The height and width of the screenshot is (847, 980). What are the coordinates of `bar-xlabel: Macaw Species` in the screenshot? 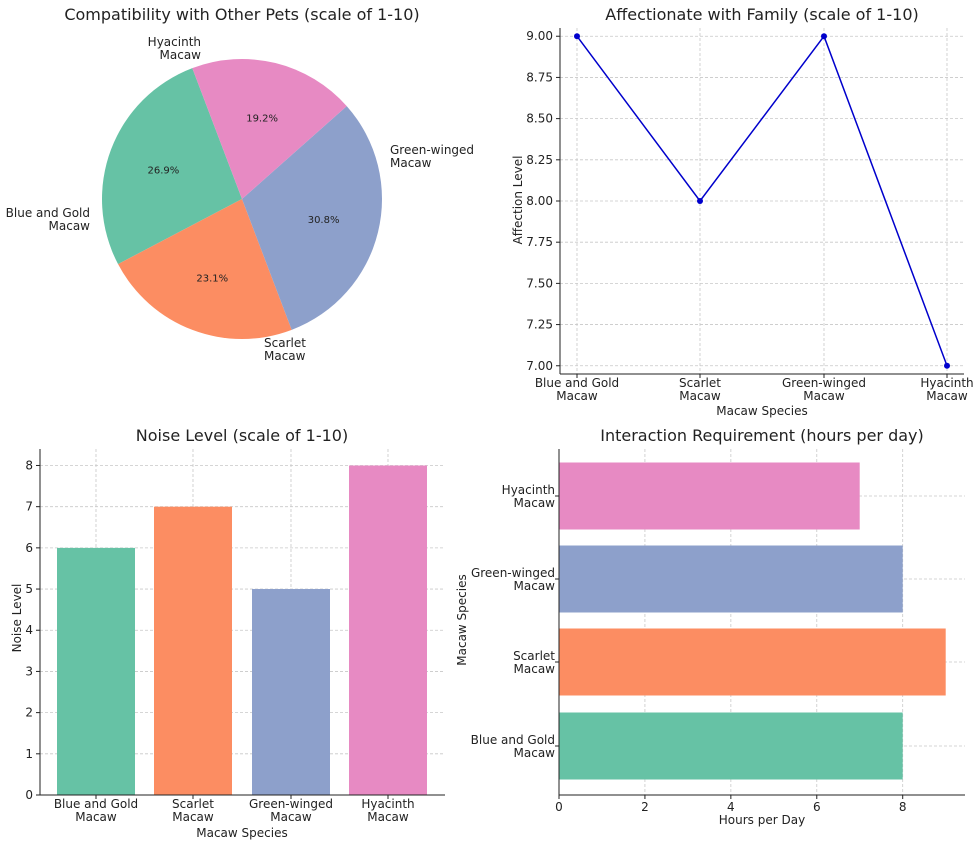 It's located at (241, 833).